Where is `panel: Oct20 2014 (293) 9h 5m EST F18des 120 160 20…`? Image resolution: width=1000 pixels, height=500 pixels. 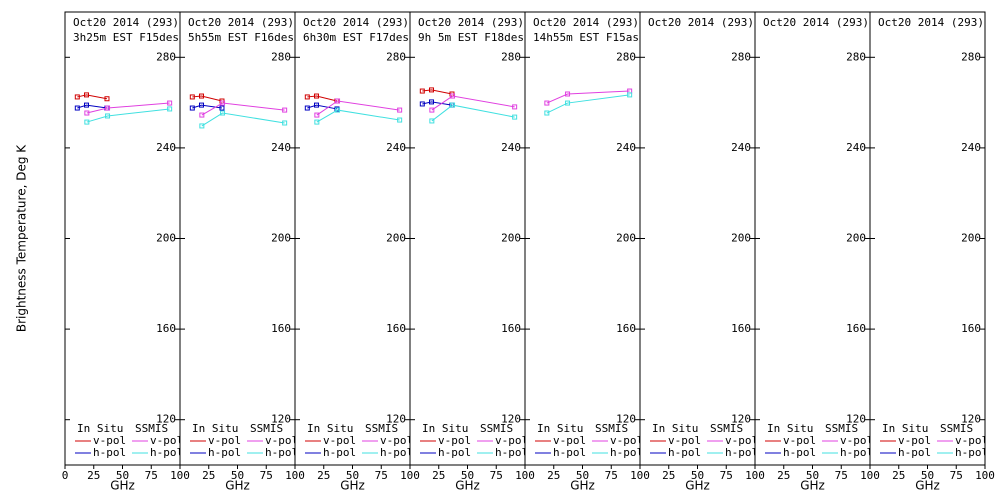 panel: Oct20 2014 (293) 9h 5m EST F18des 120 160 20… is located at coordinates (473, 237).